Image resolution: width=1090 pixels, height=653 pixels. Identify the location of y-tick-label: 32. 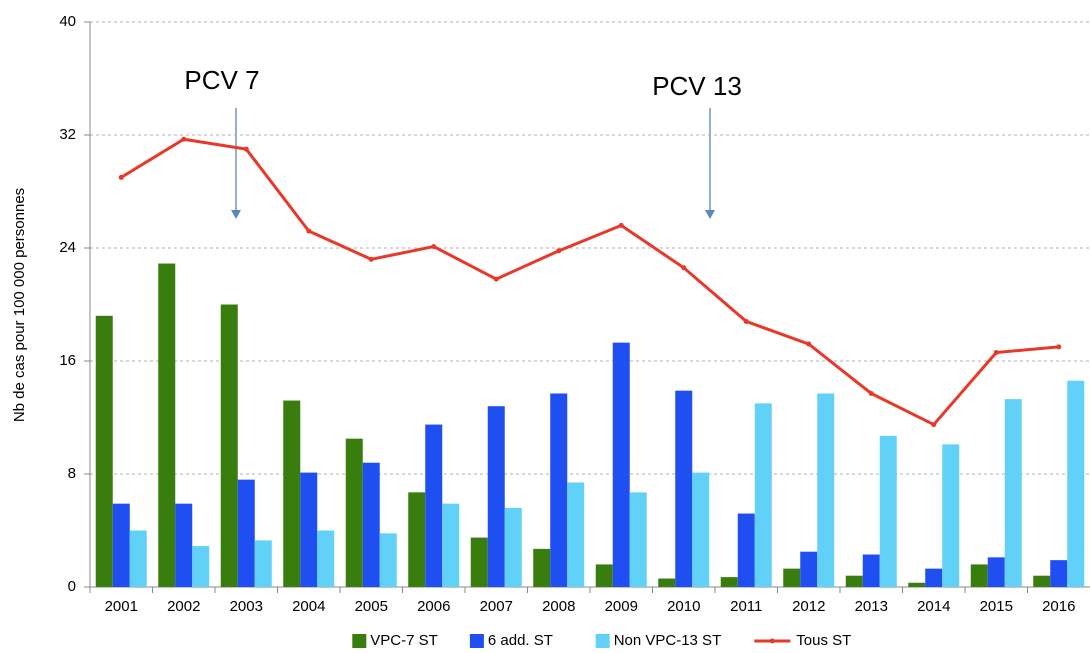
(67, 134).